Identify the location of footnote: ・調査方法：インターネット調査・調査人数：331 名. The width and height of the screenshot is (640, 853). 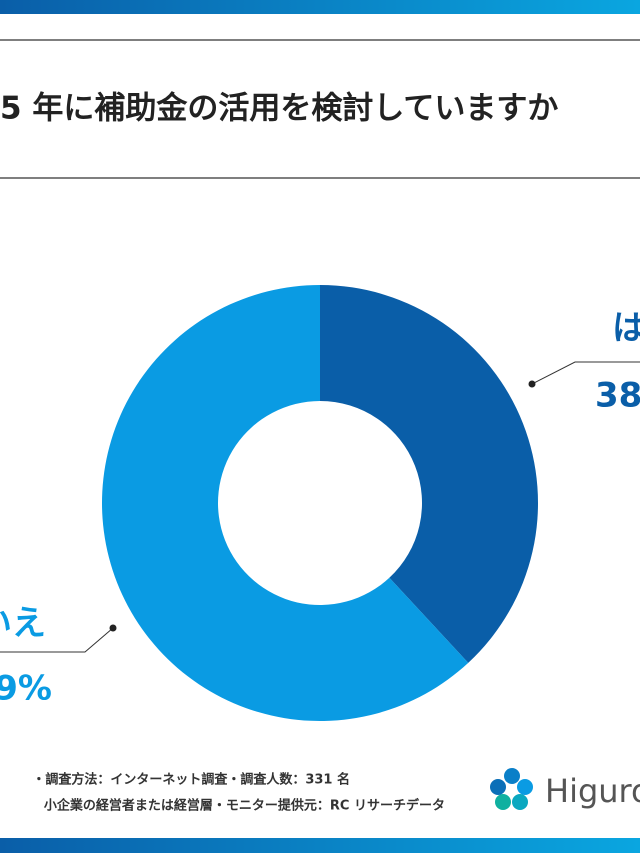
(191, 780).